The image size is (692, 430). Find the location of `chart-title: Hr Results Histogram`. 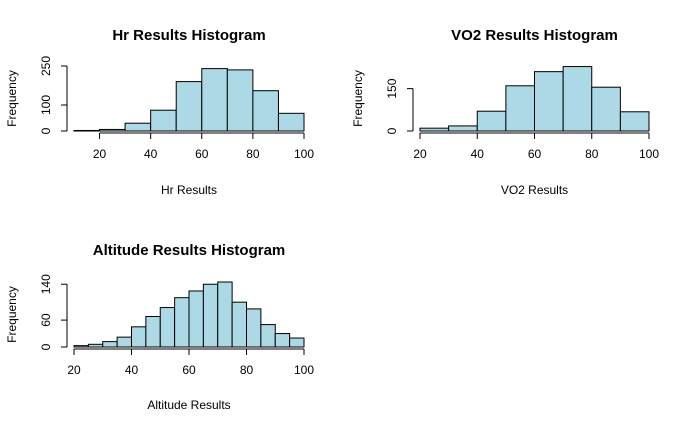

chart-title: Hr Results Histogram is located at coordinates (188, 35).